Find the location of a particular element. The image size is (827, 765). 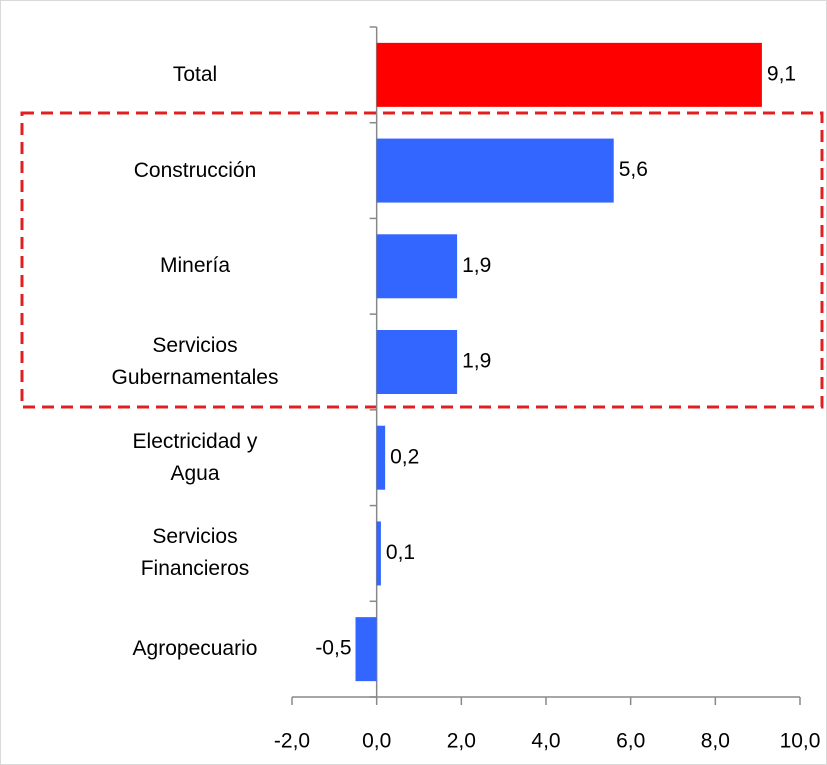

category-label: Minería is located at coordinates (195, 266).